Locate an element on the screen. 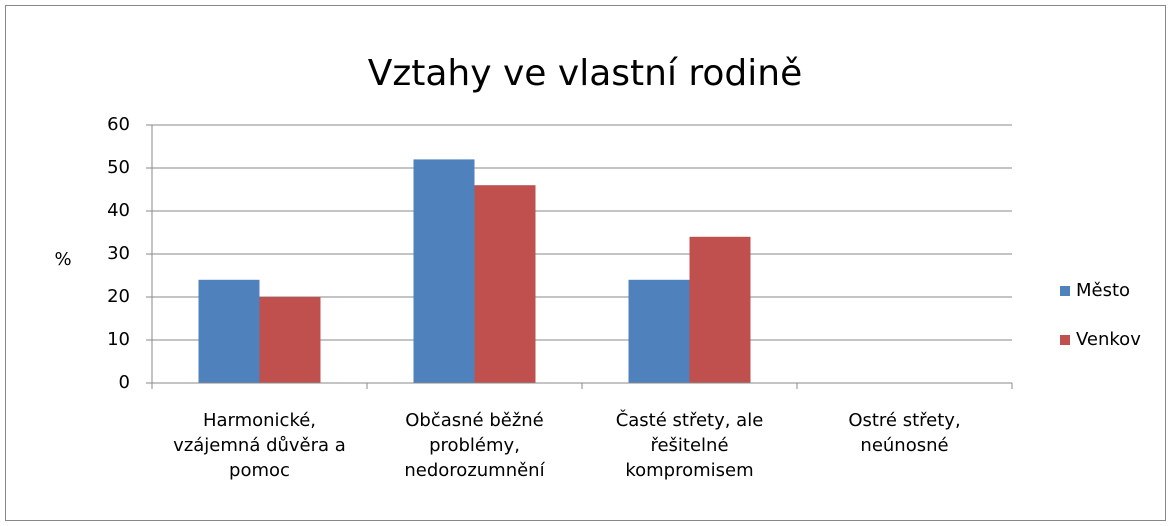  x-tick-label: Časté střety, ale řešitelné kompromisem is located at coordinates (689, 445).